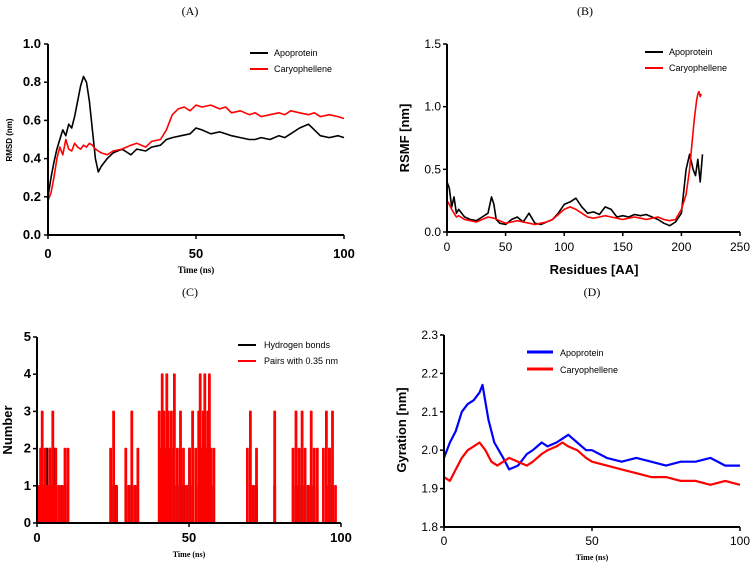  Describe the element at coordinates (301, 361) in the screenshot. I see `panel-c-legend-pairs: Pairs with 0.35 nm` at that location.